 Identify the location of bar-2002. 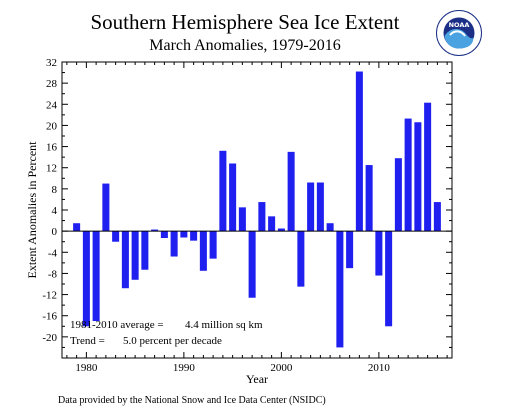
(301, 259).